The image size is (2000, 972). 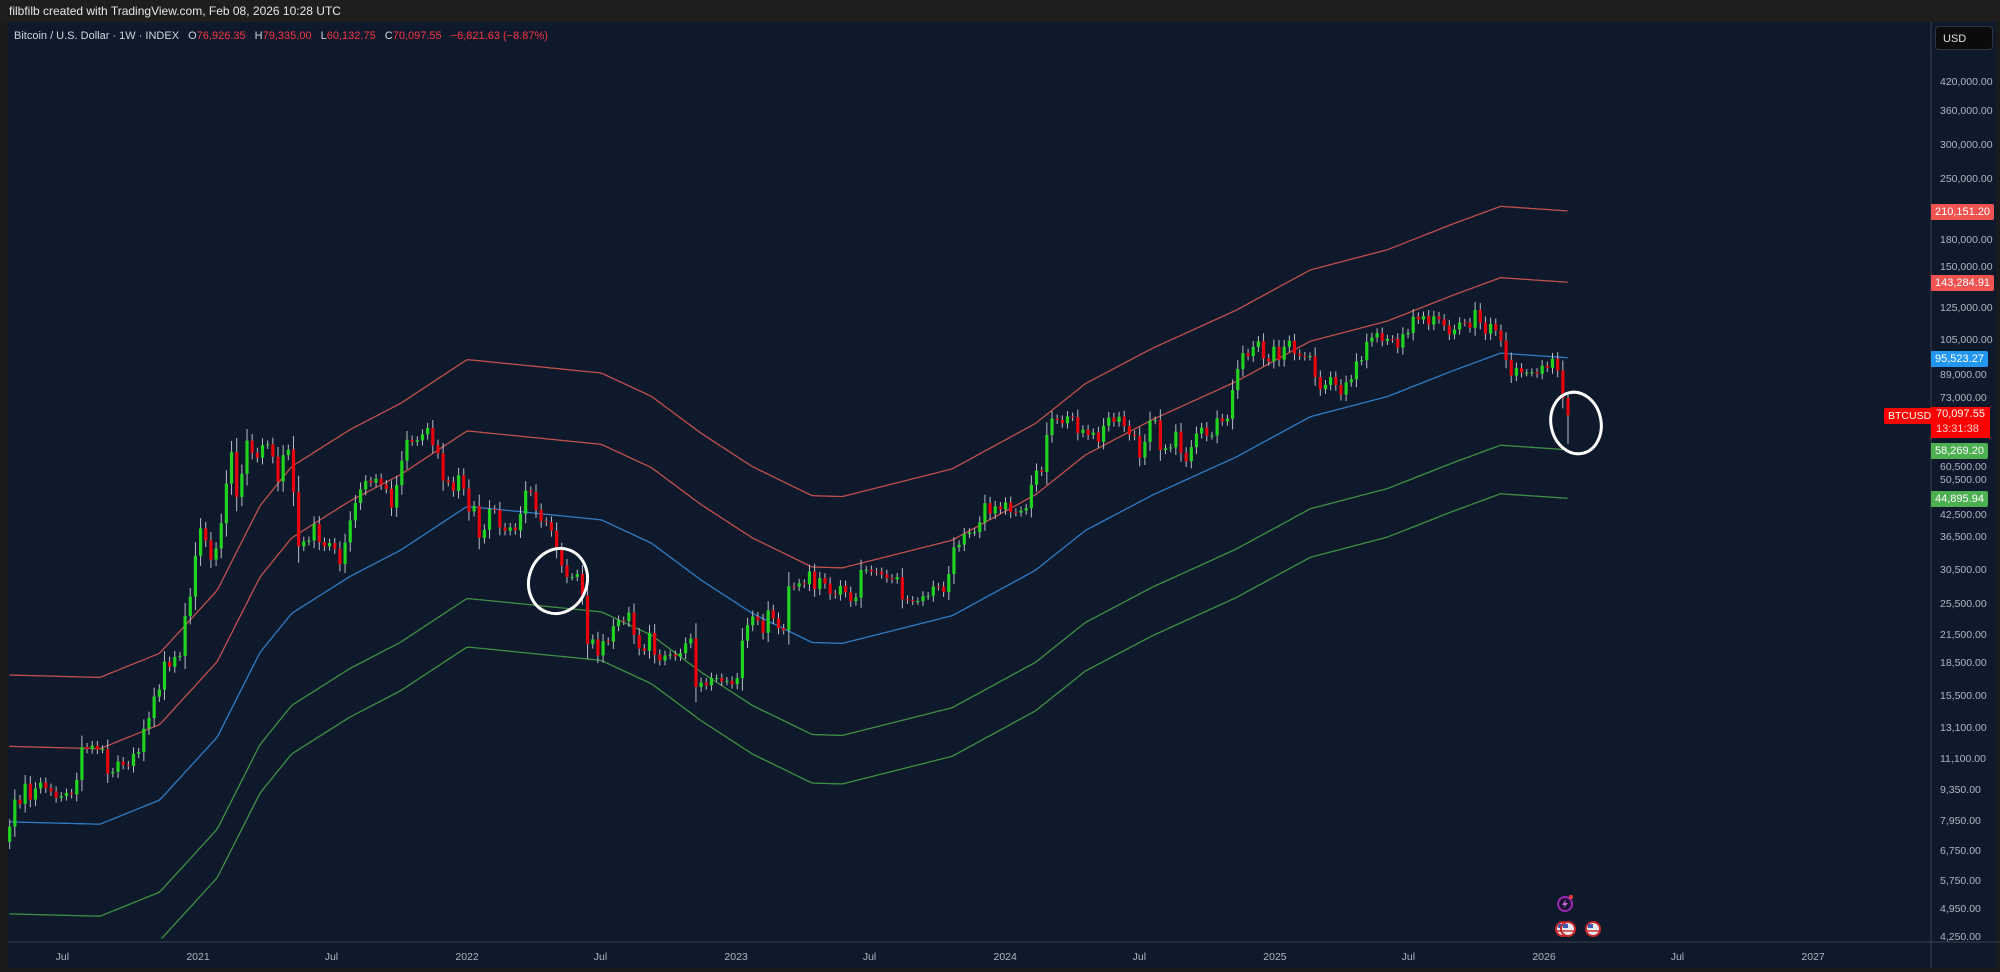 What do you see at coordinates (1966, 267) in the screenshot?
I see `price-tick-label: 150,000.00` at bounding box center [1966, 267].